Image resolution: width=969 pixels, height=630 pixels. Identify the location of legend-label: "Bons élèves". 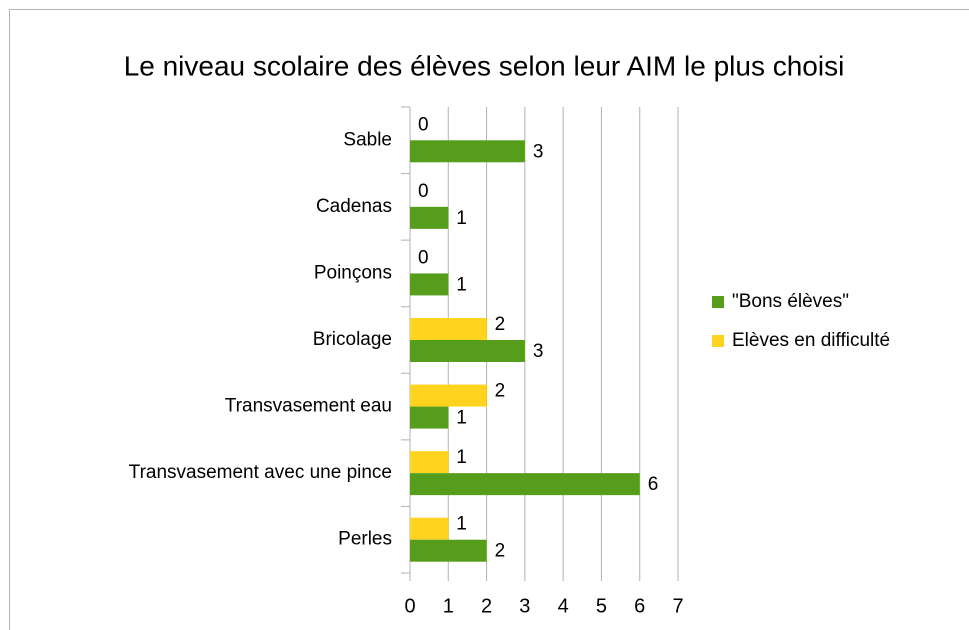
(790, 301).